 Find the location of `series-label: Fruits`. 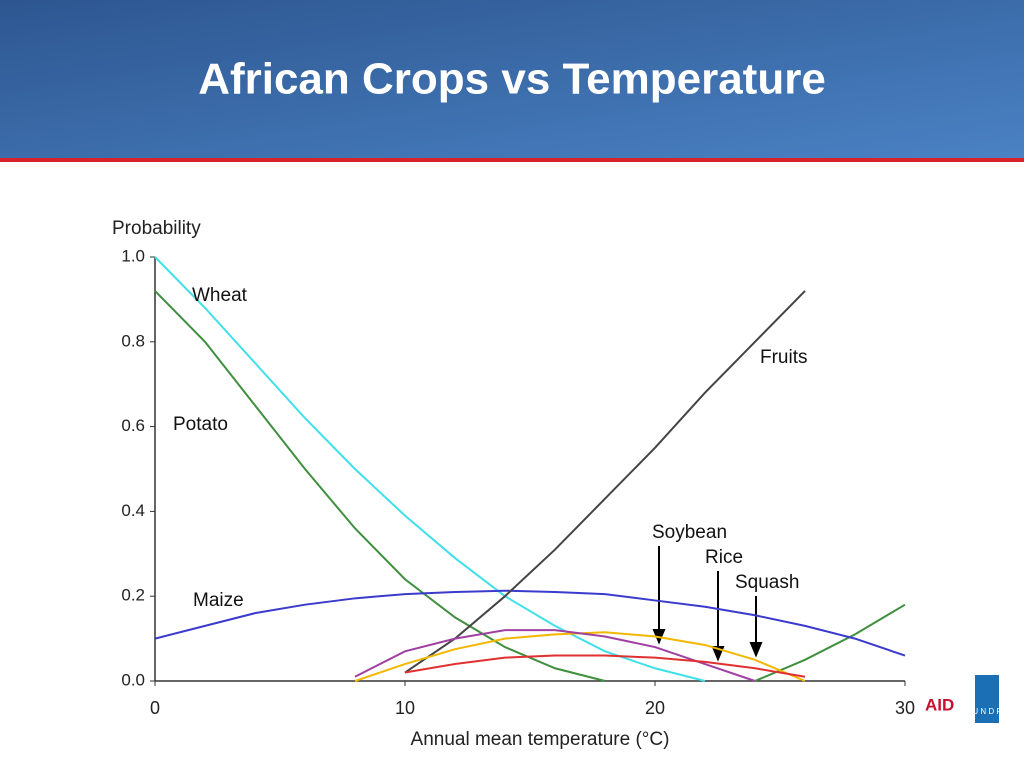

series-label: Fruits is located at coordinates (784, 357).